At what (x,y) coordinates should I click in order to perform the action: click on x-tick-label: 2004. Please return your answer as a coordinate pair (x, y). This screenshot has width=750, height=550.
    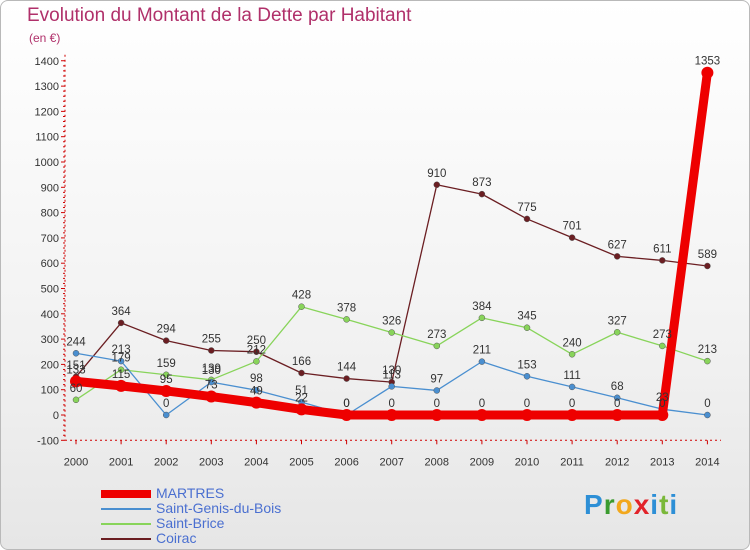
    Looking at the image, I should click on (256, 462).